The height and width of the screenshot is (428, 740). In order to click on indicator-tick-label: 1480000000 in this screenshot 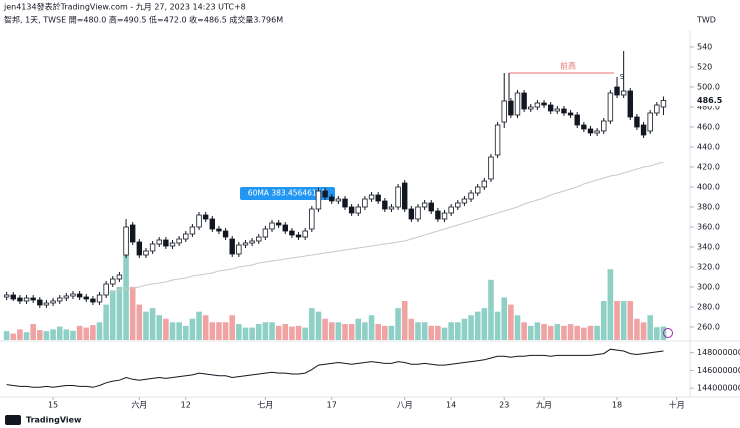, I will do `click(718, 352)`.